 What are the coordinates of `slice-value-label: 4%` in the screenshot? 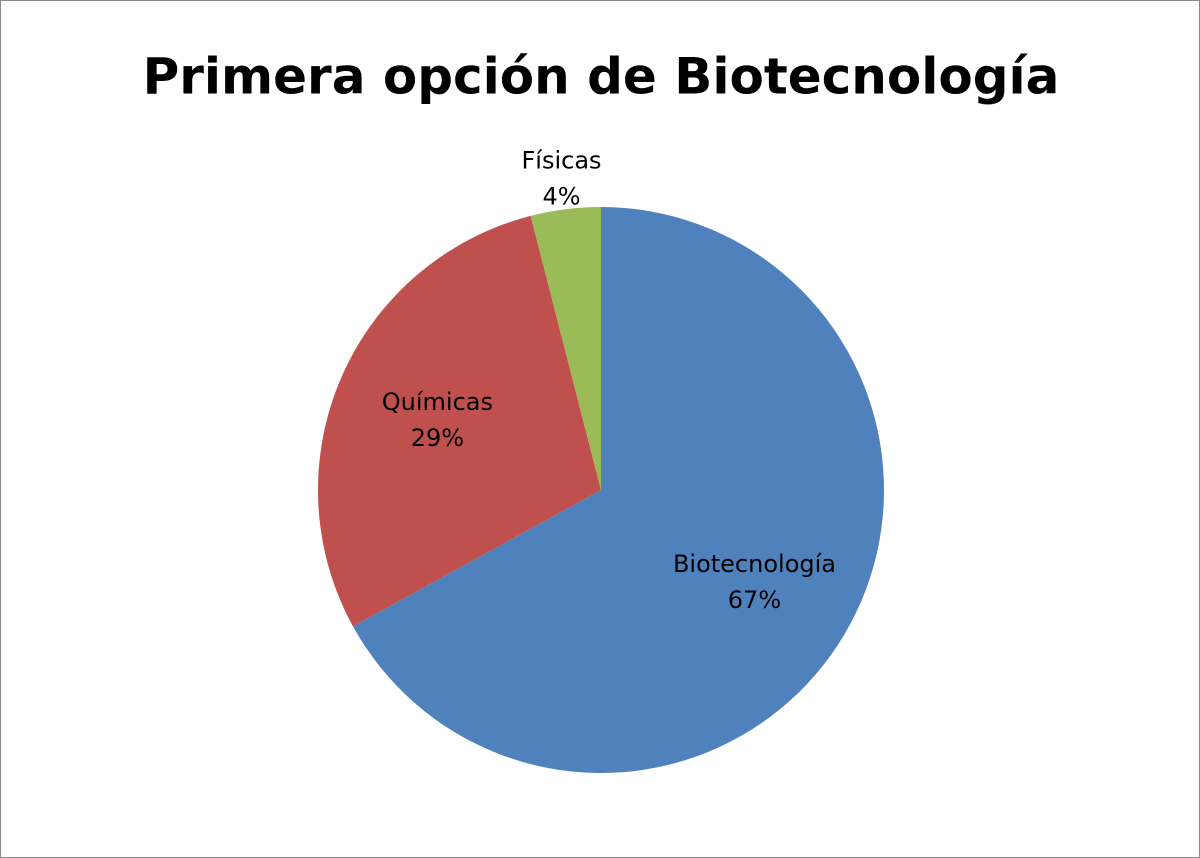 It's located at (561, 196).